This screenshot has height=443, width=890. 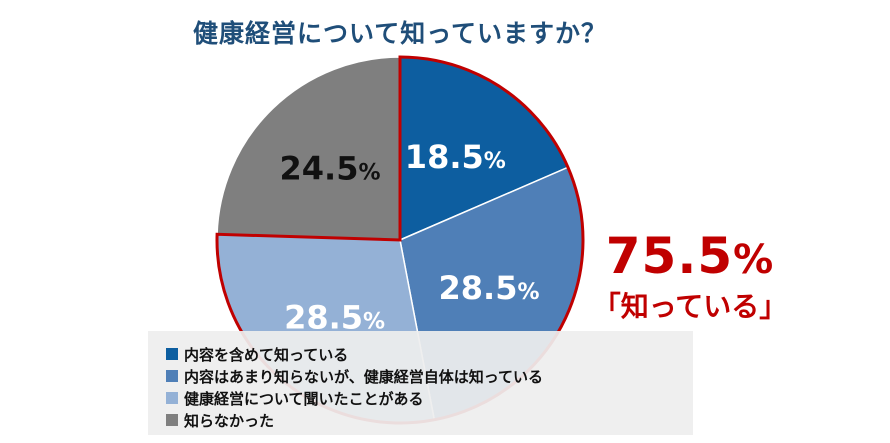 I want to click on legend-label: 知らなかった, so click(x=229, y=420).